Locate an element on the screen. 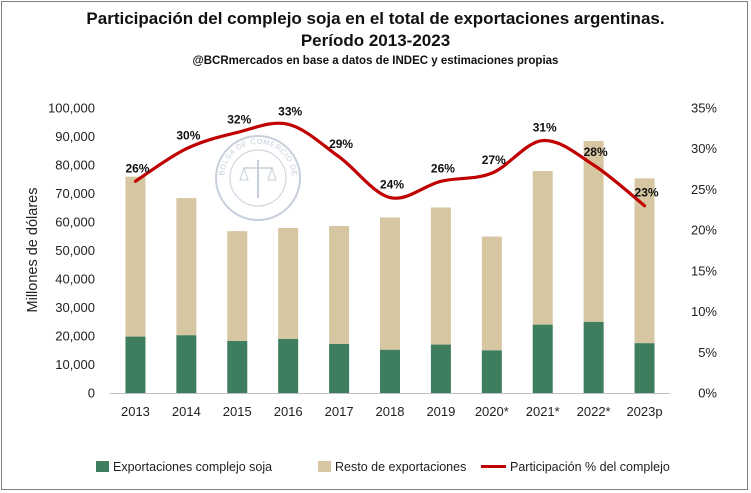 The image size is (751, 493). legend-label-line: Participación % del complejo is located at coordinates (590, 467).